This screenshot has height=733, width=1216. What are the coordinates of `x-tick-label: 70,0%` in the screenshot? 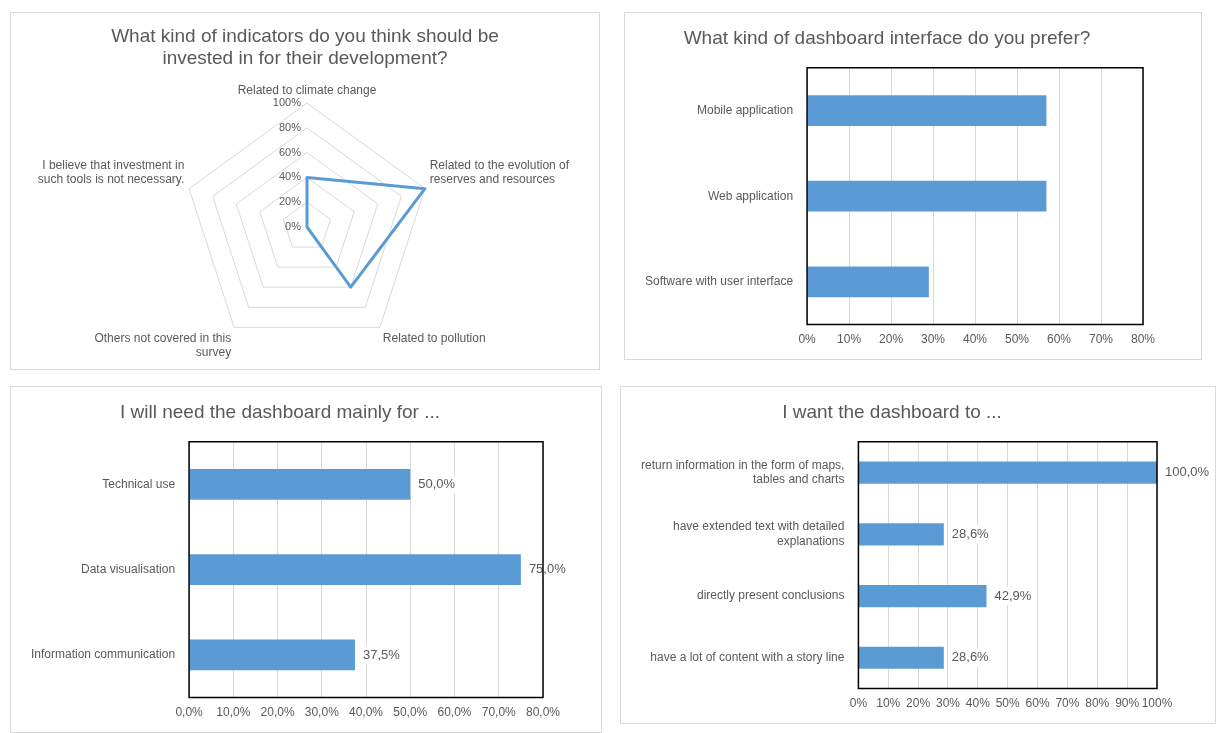 It's located at (499, 712).